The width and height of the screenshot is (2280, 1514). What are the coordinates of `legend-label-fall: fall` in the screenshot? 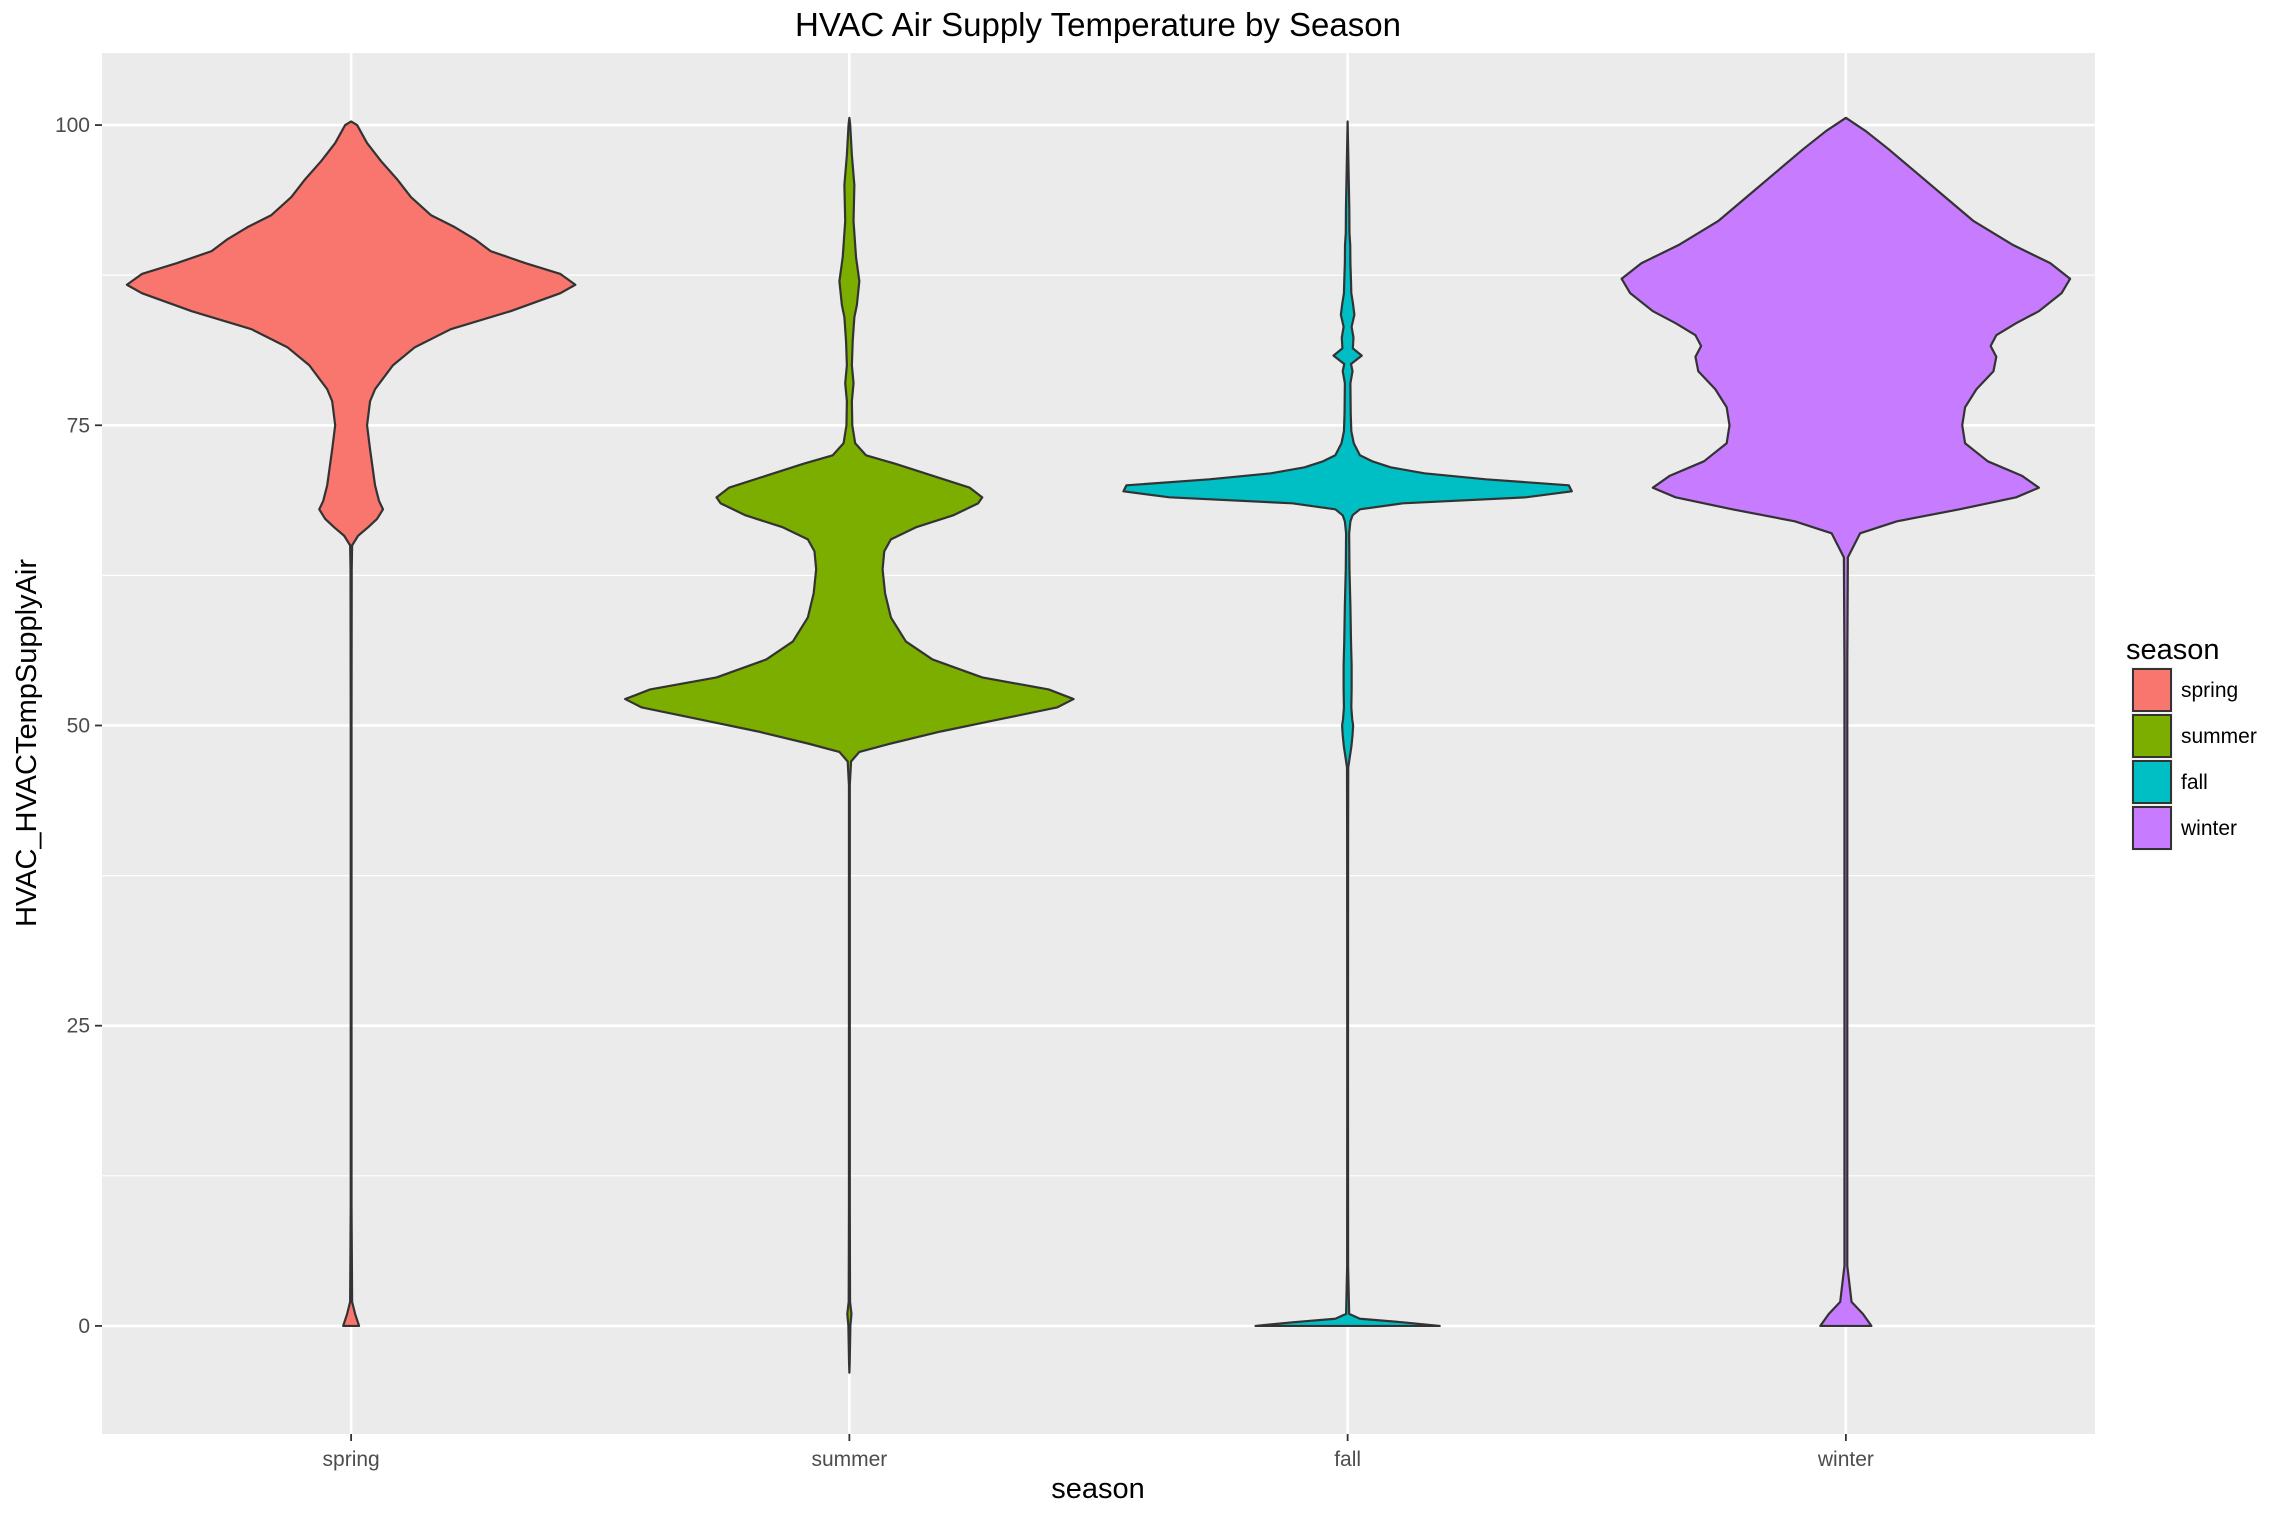 It's located at (2194, 782).